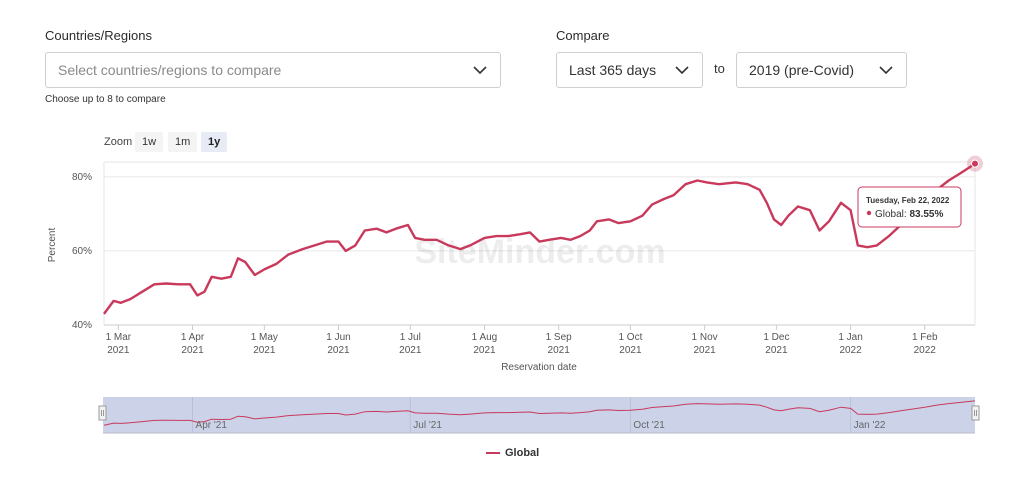 This screenshot has width=1024, height=477. I want to click on x-tick-label: 1 Feb, so click(925, 337).